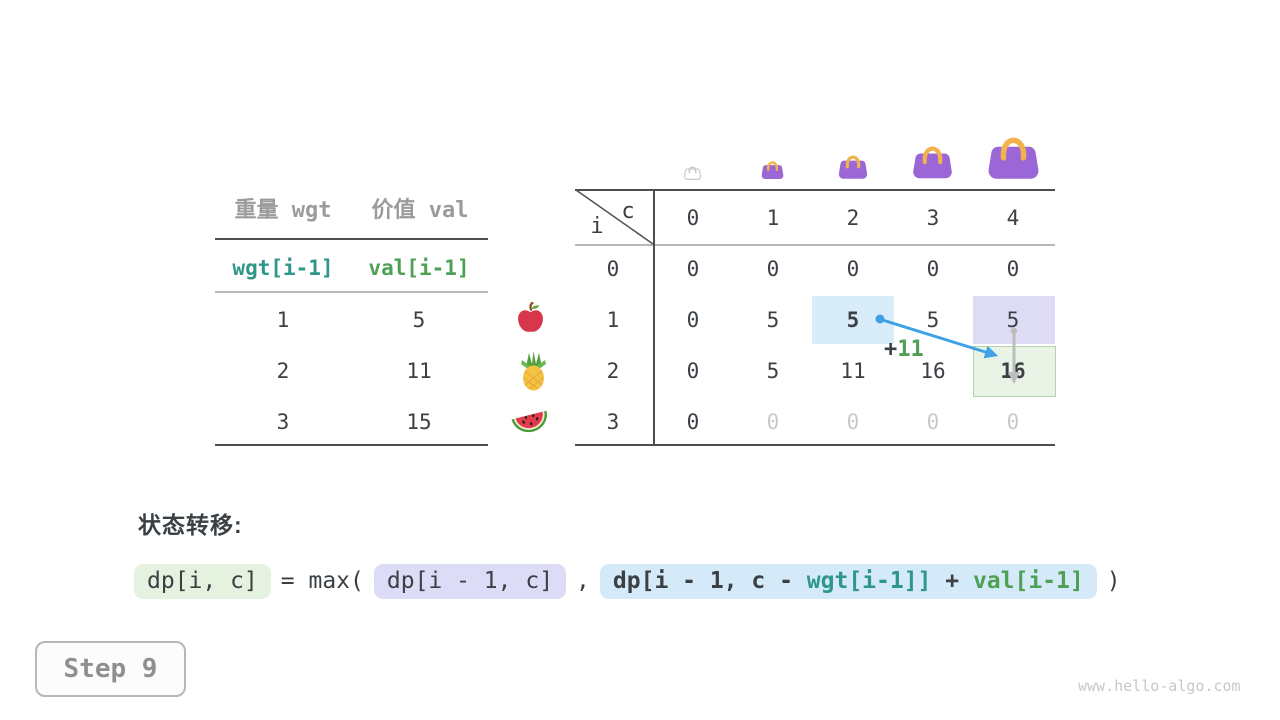  Describe the element at coordinates (693, 319) in the screenshot. I see `dp-cell-r1-c0: 0` at that location.